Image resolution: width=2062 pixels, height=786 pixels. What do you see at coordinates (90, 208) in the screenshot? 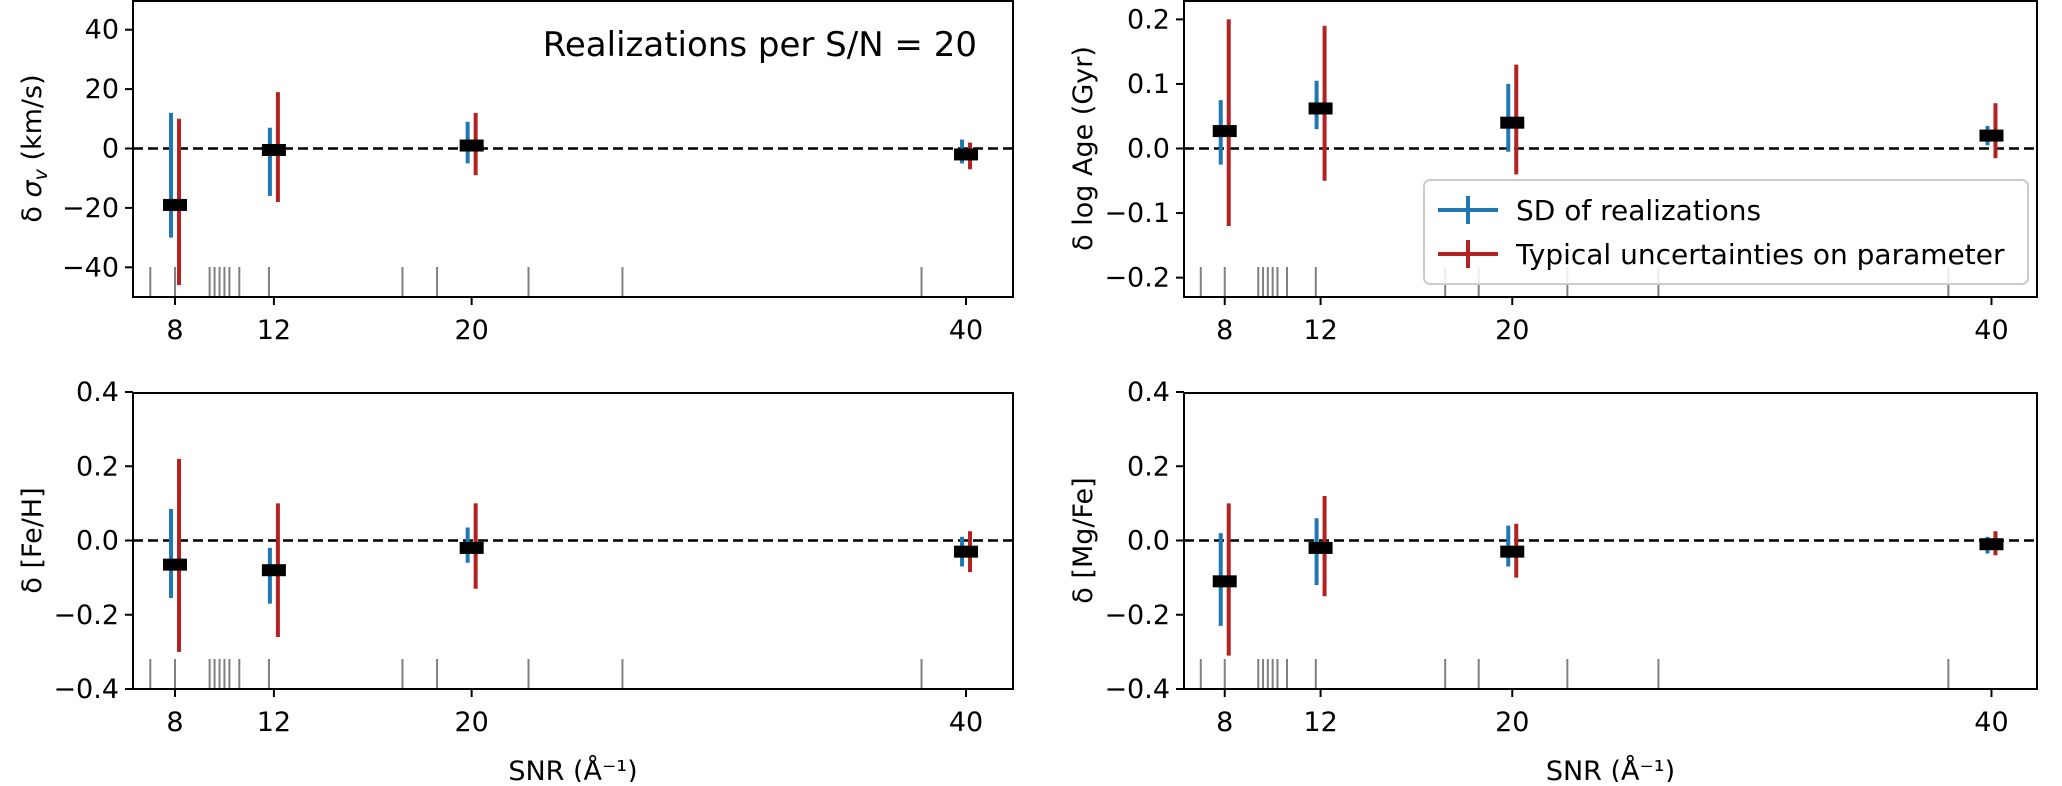
I see `y-tick-label: −20` at bounding box center [90, 208].